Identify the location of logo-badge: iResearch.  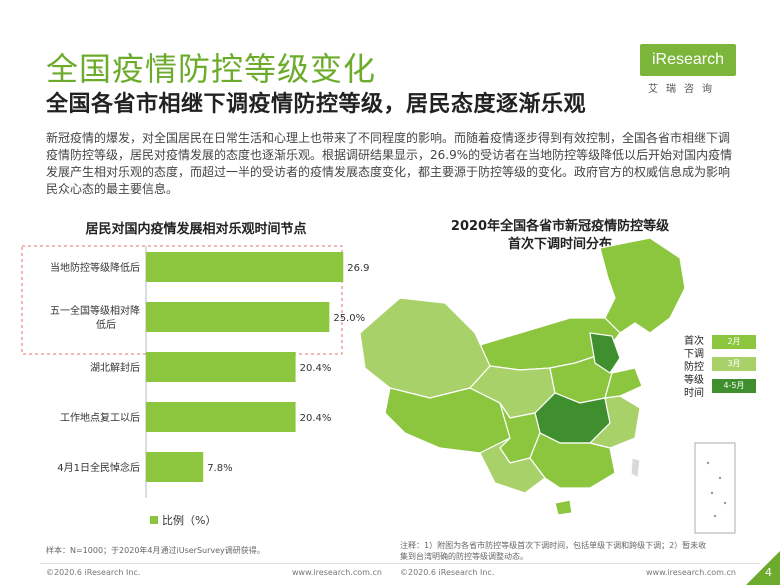
(688, 60).